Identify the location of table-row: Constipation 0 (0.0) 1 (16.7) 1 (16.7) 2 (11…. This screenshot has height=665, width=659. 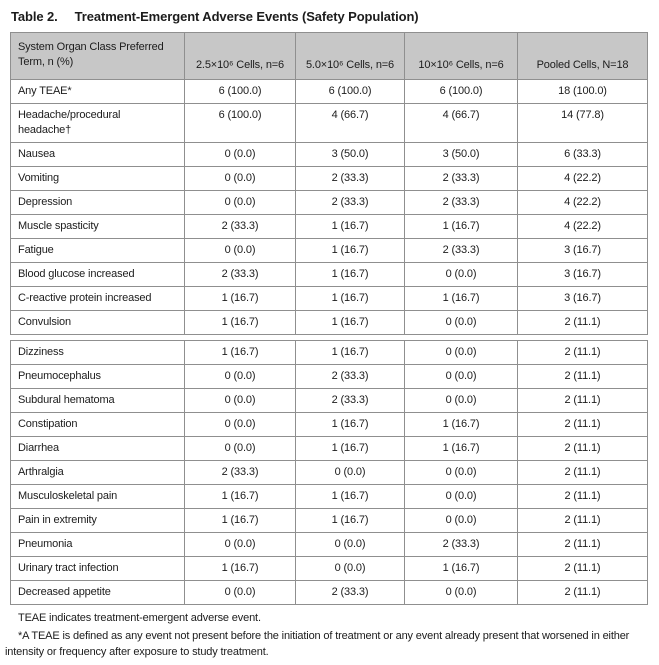
(329, 424).